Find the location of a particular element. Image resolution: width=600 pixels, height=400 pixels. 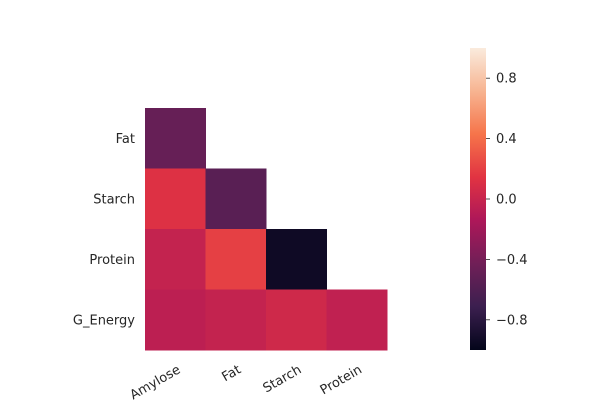

colorbar-tick-label: 0.8 is located at coordinates (506, 79).